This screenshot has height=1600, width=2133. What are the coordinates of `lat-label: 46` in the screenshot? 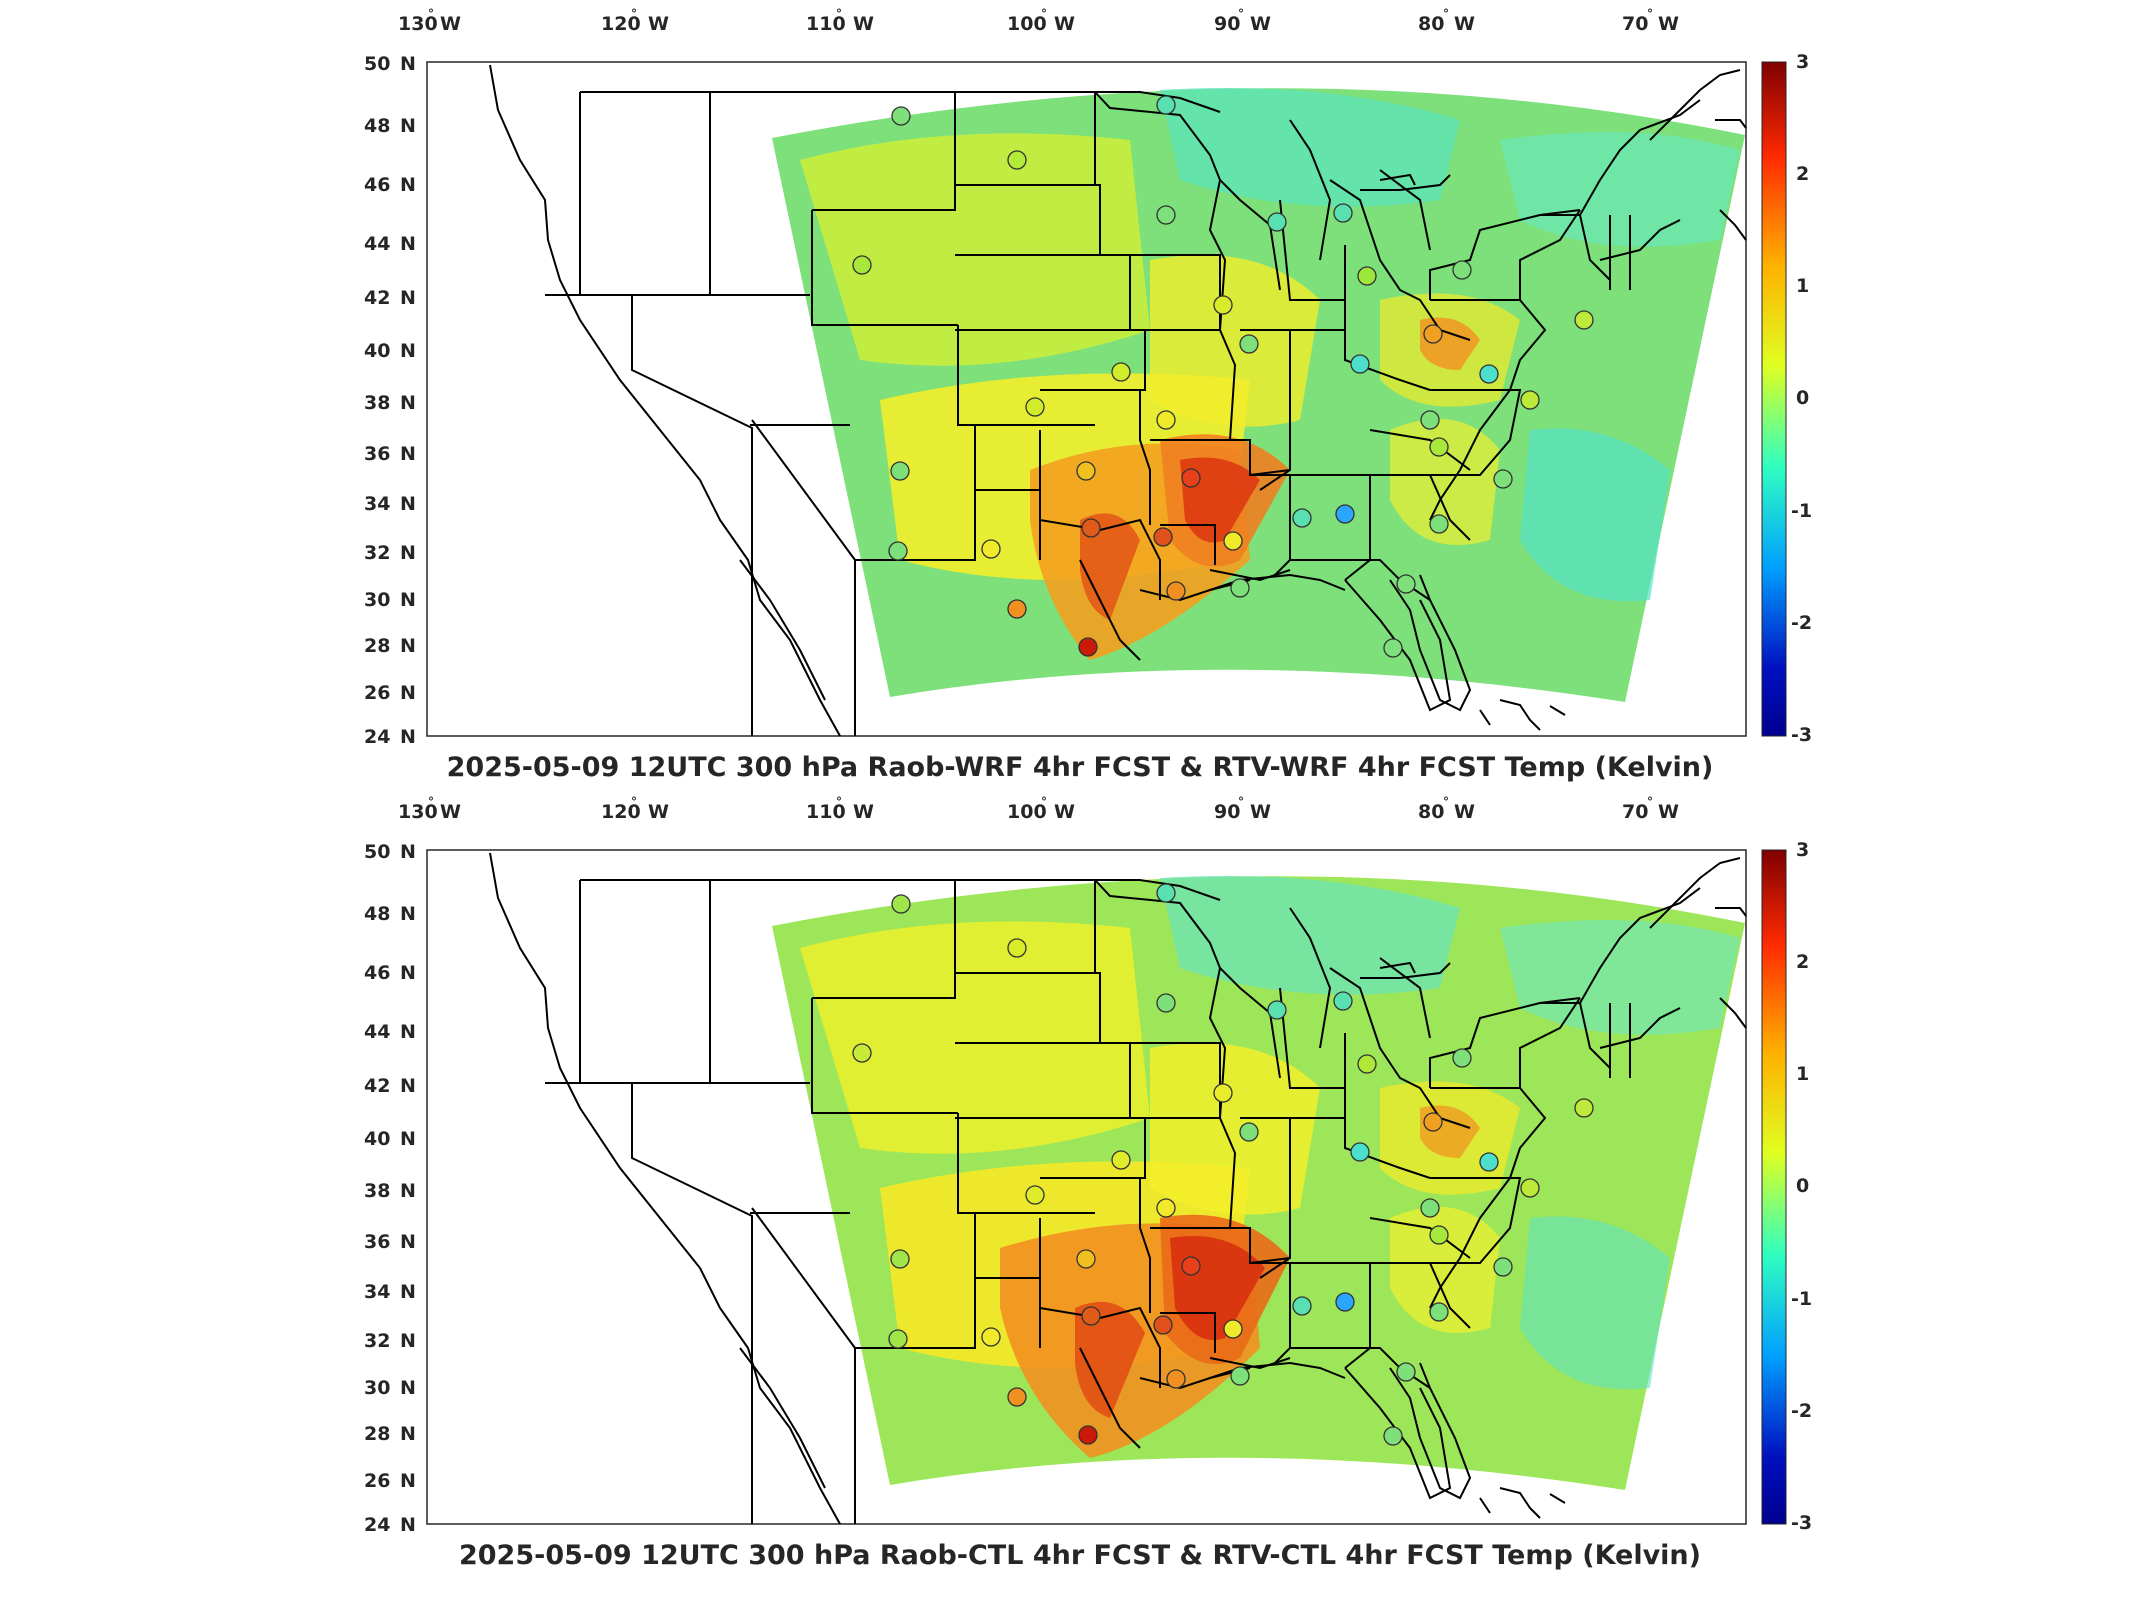 It's located at (377, 185).